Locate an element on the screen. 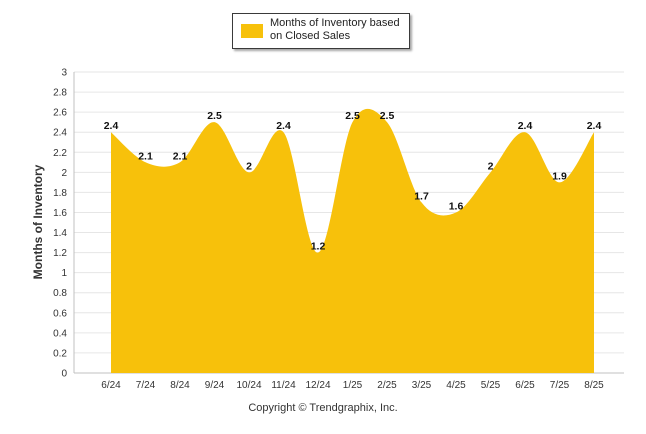  y-tick-label: 2.6 is located at coordinates (60, 113).